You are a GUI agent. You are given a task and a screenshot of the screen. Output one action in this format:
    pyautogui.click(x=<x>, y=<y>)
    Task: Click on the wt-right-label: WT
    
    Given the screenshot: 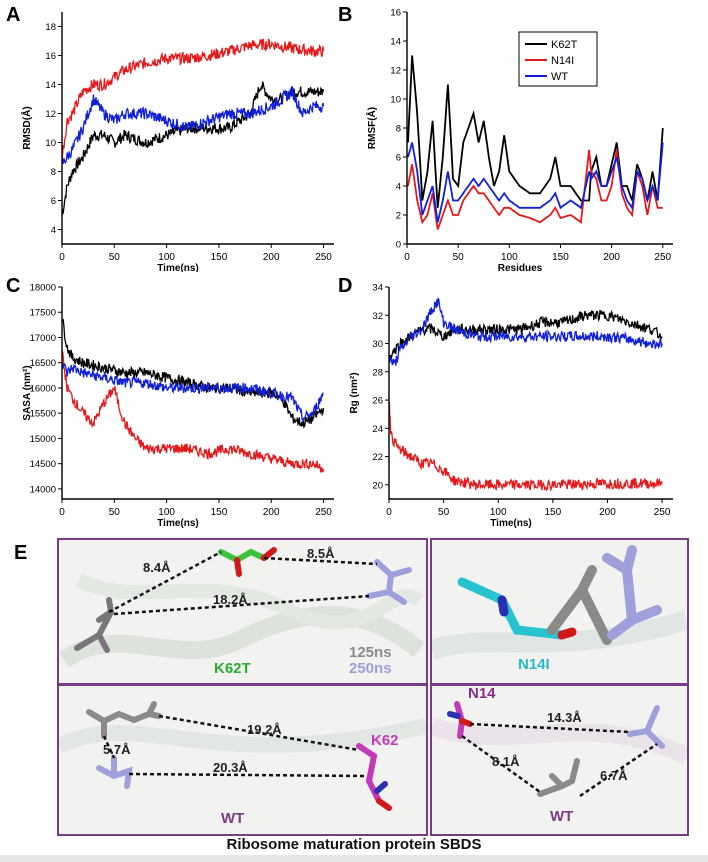 What is the action you would take?
    pyautogui.click(x=562, y=816)
    